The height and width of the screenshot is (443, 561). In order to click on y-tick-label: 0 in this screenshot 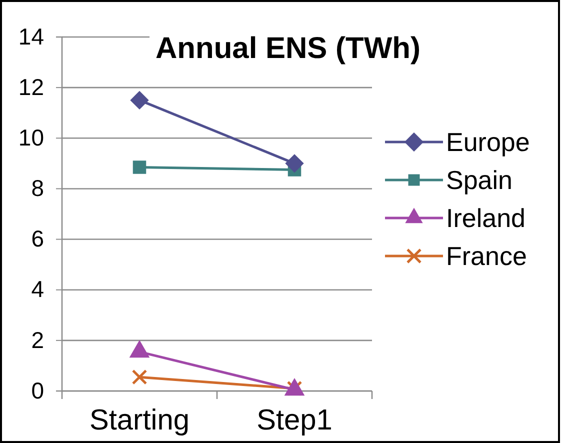, I will do `click(37, 390)`.